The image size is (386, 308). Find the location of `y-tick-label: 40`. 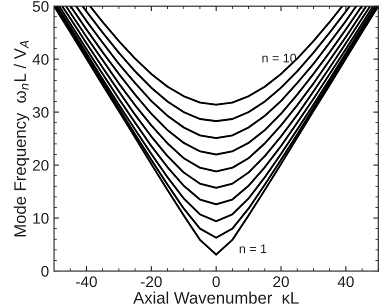

y-tick-label: 40 is located at coordinates (40, 59).